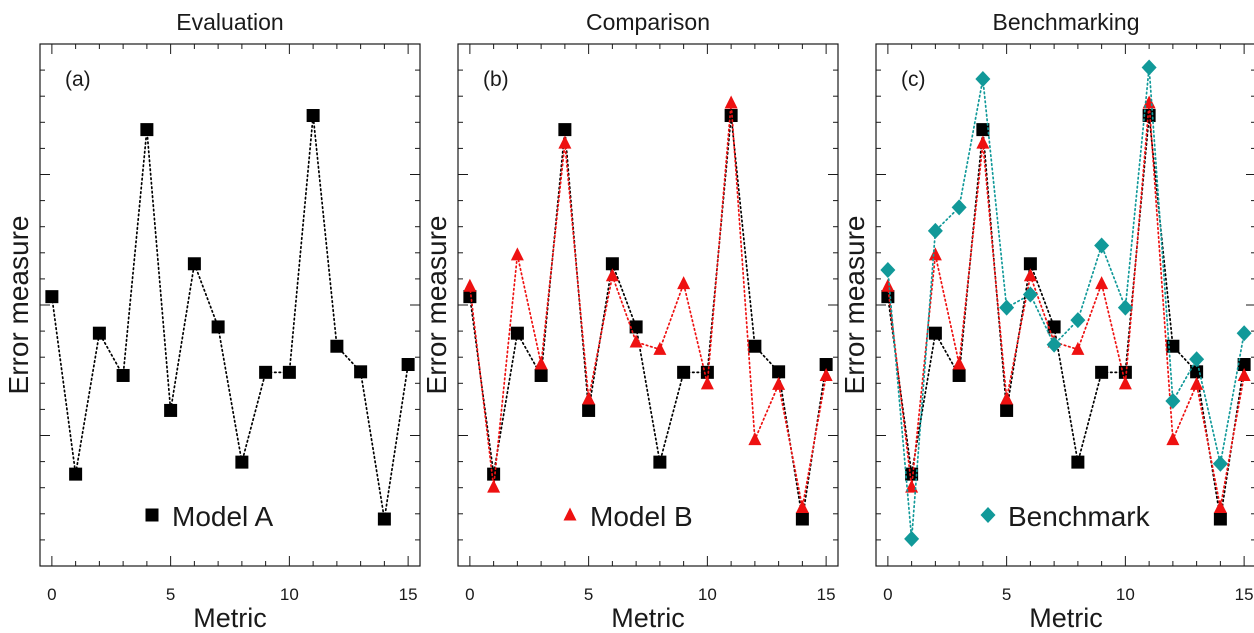 This screenshot has height=633, width=1254. What do you see at coordinates (78, 79) in the screenshot?
I see `panel-letter: (a)` at bounding box center [78, 79].